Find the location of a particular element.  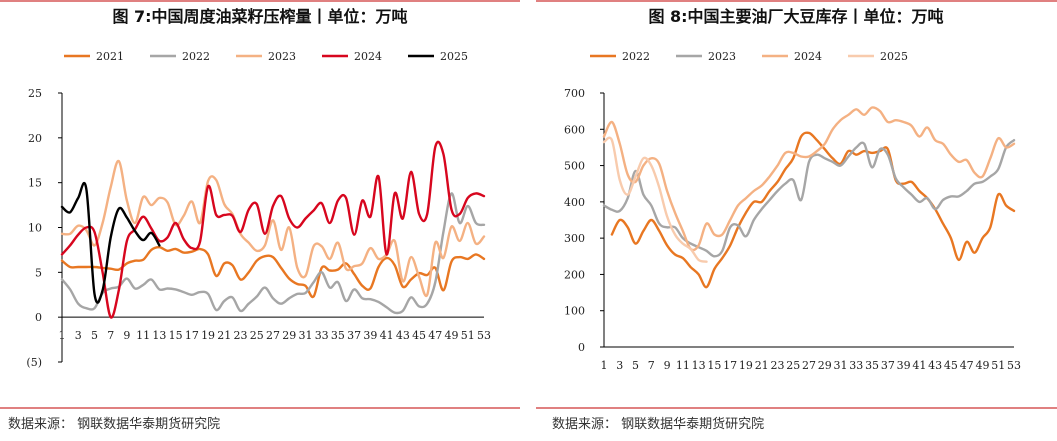

chart-title-right: 图 8:中国主要油厂大豆库存丨单位：万吨 is located at coordinates (795, 16).